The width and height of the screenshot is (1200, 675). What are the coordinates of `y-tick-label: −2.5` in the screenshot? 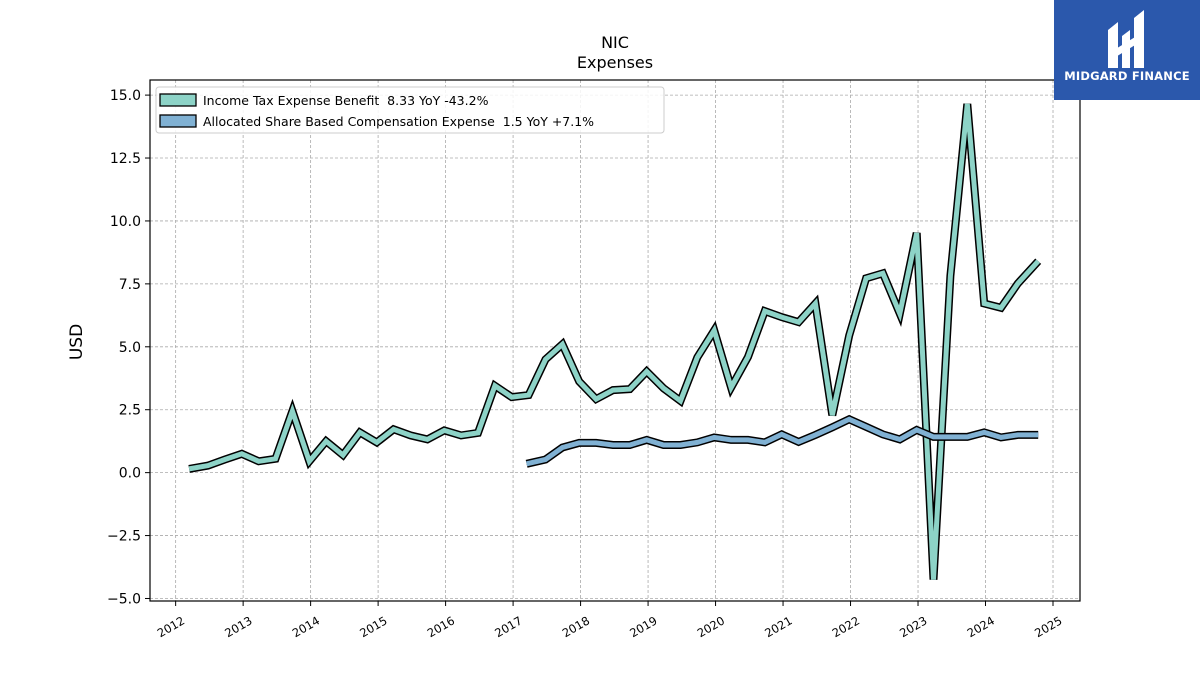 It's located at (124, 537).